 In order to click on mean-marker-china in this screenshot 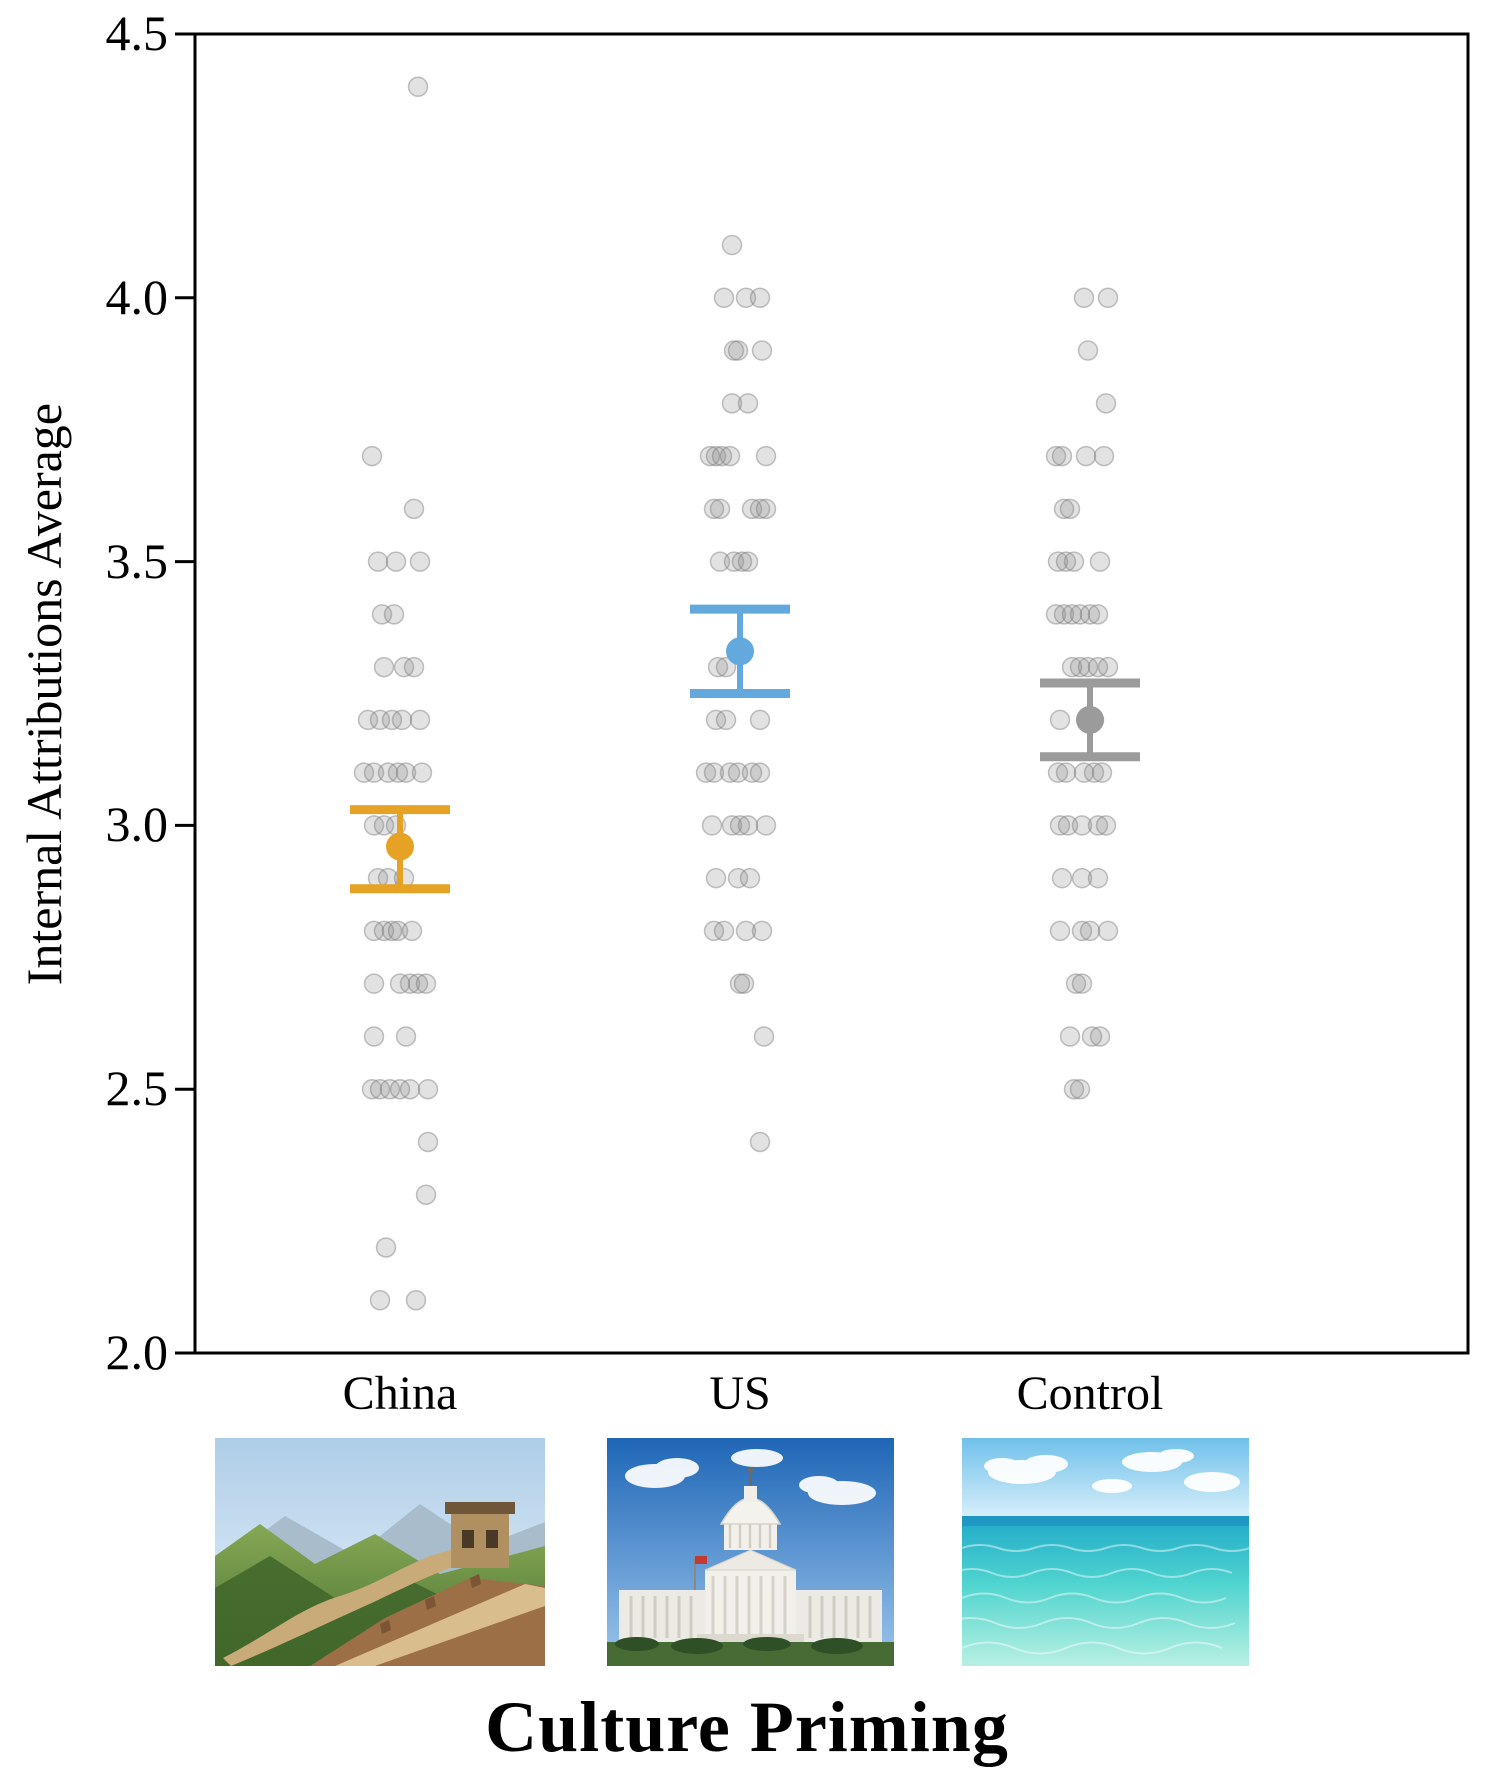, I will do `click(400, 849)`.